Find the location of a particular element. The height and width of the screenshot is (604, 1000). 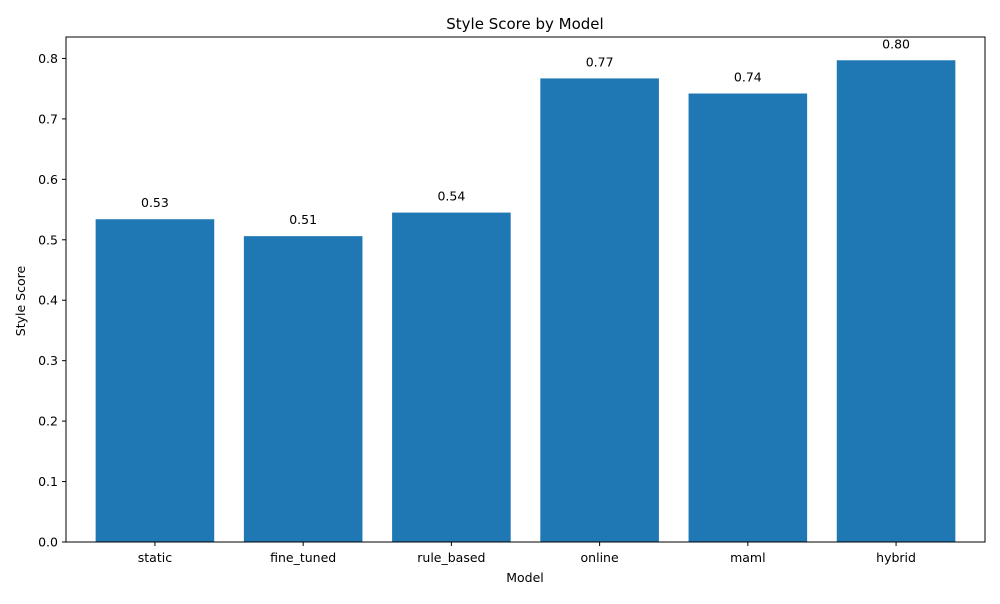

y-tick-label: 0.2 is located at coordinates (48, 421).